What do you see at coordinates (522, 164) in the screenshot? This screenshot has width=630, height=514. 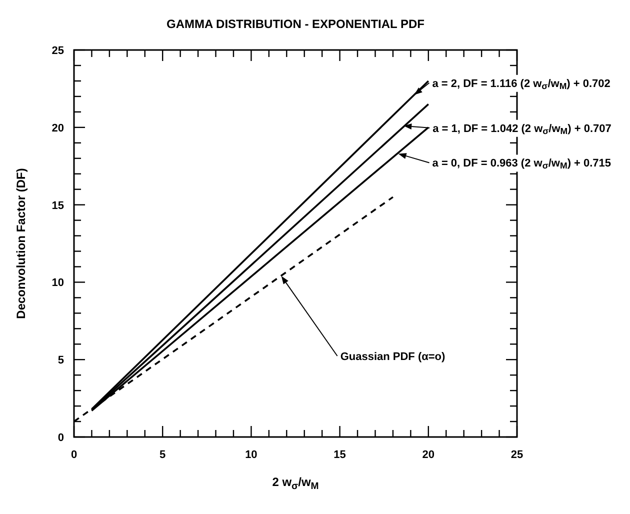 I see `annotation: a = 0, DF = 0.963 (2 w$_{σ}$/w$_{M}$) + 0.715` at bounding box center [522, 164].